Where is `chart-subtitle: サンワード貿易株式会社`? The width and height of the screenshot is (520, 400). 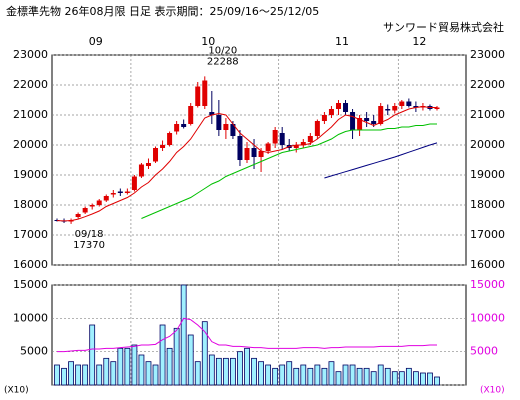
chart-subtitle: サンワード貿易株式会社 is located at coordinates (443, 27).